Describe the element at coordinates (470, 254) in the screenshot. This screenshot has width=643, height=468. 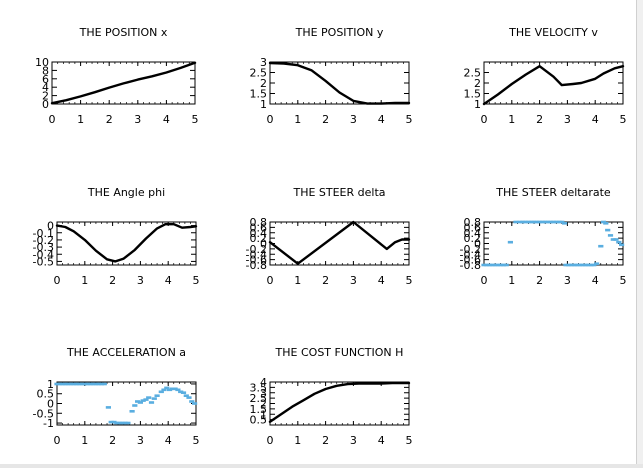
I see `y-tick-label: -0.4` at that location.